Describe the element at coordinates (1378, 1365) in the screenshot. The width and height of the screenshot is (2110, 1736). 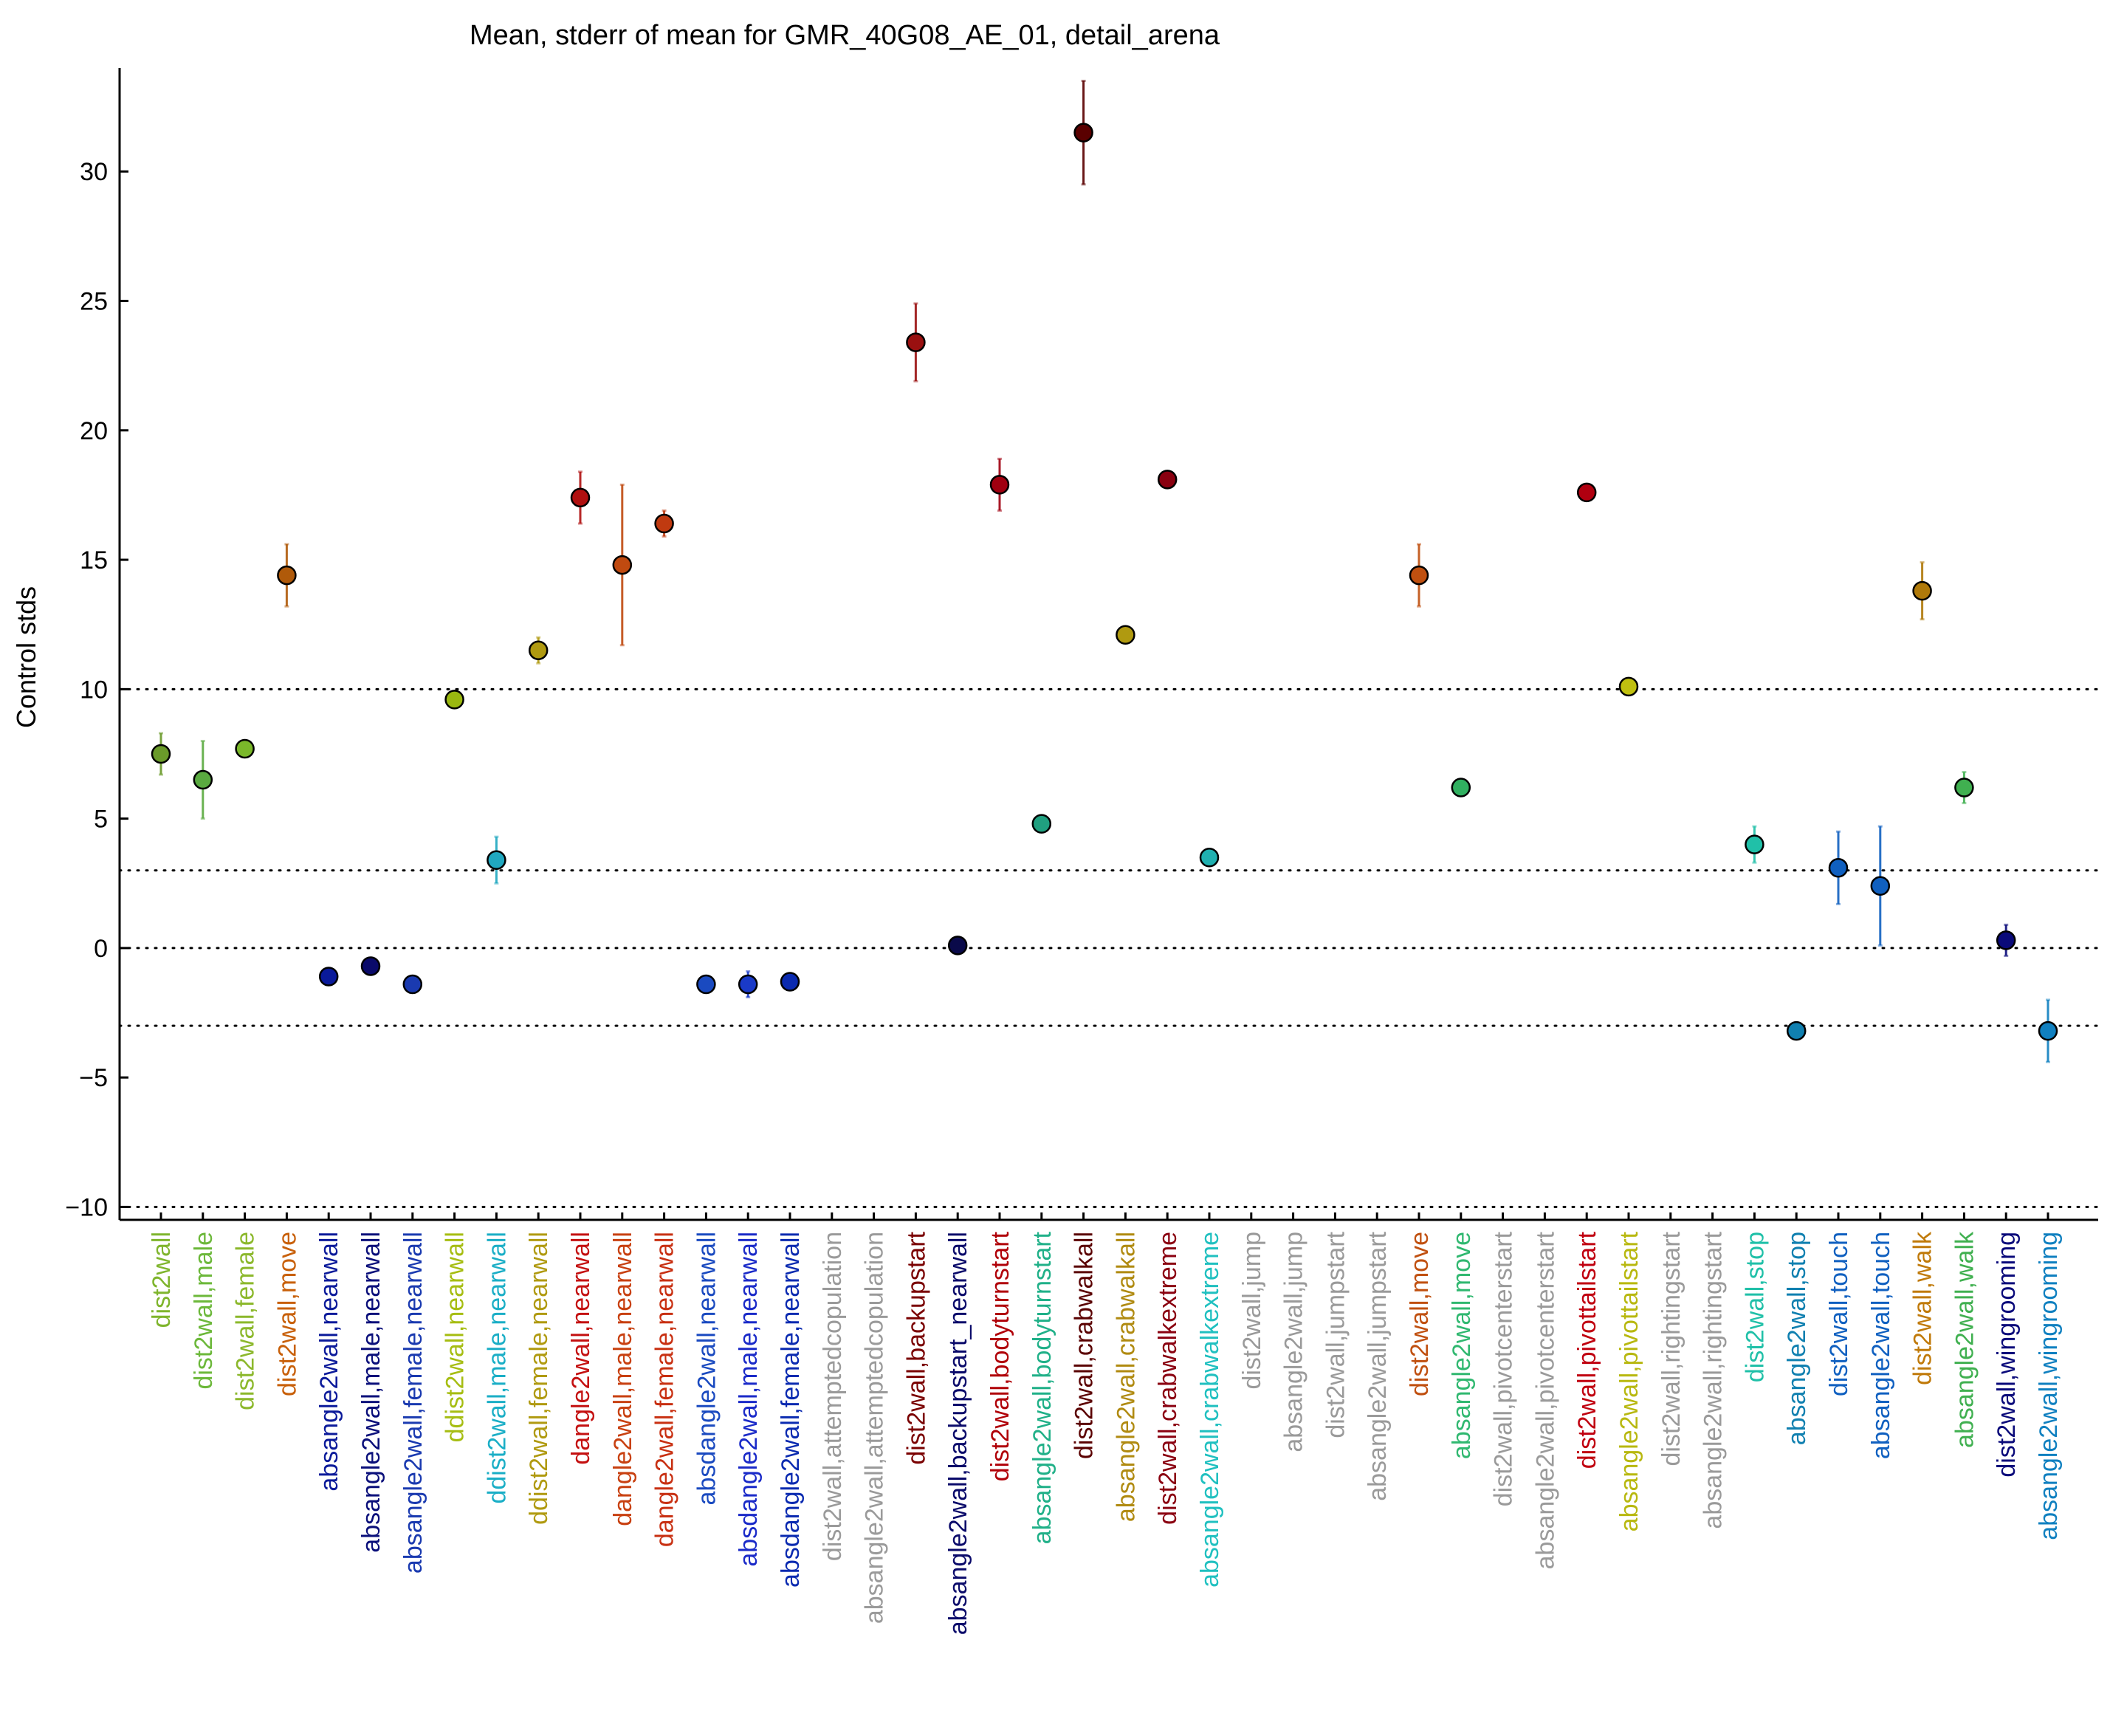
I see `category-label: absangle2wall,jumpstart` at that location.